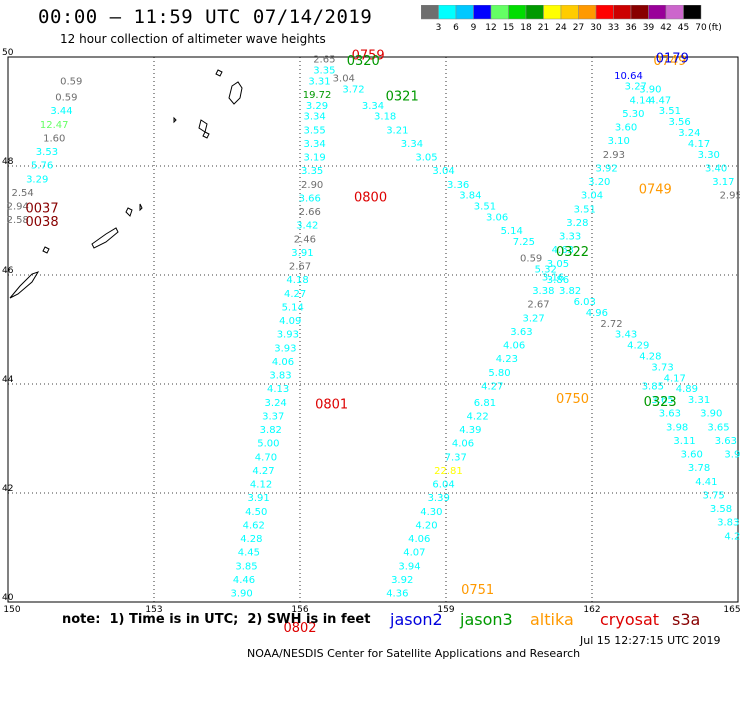 Image resolution: width=740 pixels, height=723 pixels. Describe the element at coordinates (363, 61) in the screenshot. I see `pass-time-label: 0320` at that location.